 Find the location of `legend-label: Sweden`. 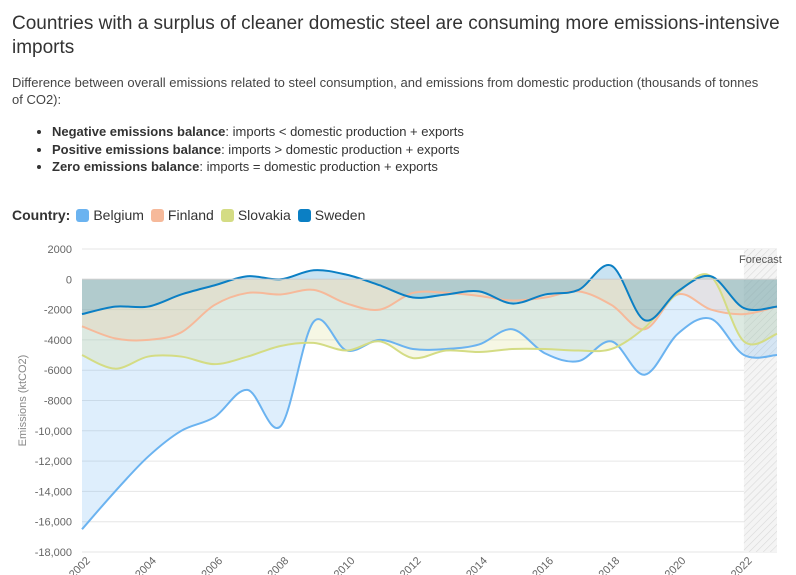

legend-label: Sweden is located at coordinates (340, 215).